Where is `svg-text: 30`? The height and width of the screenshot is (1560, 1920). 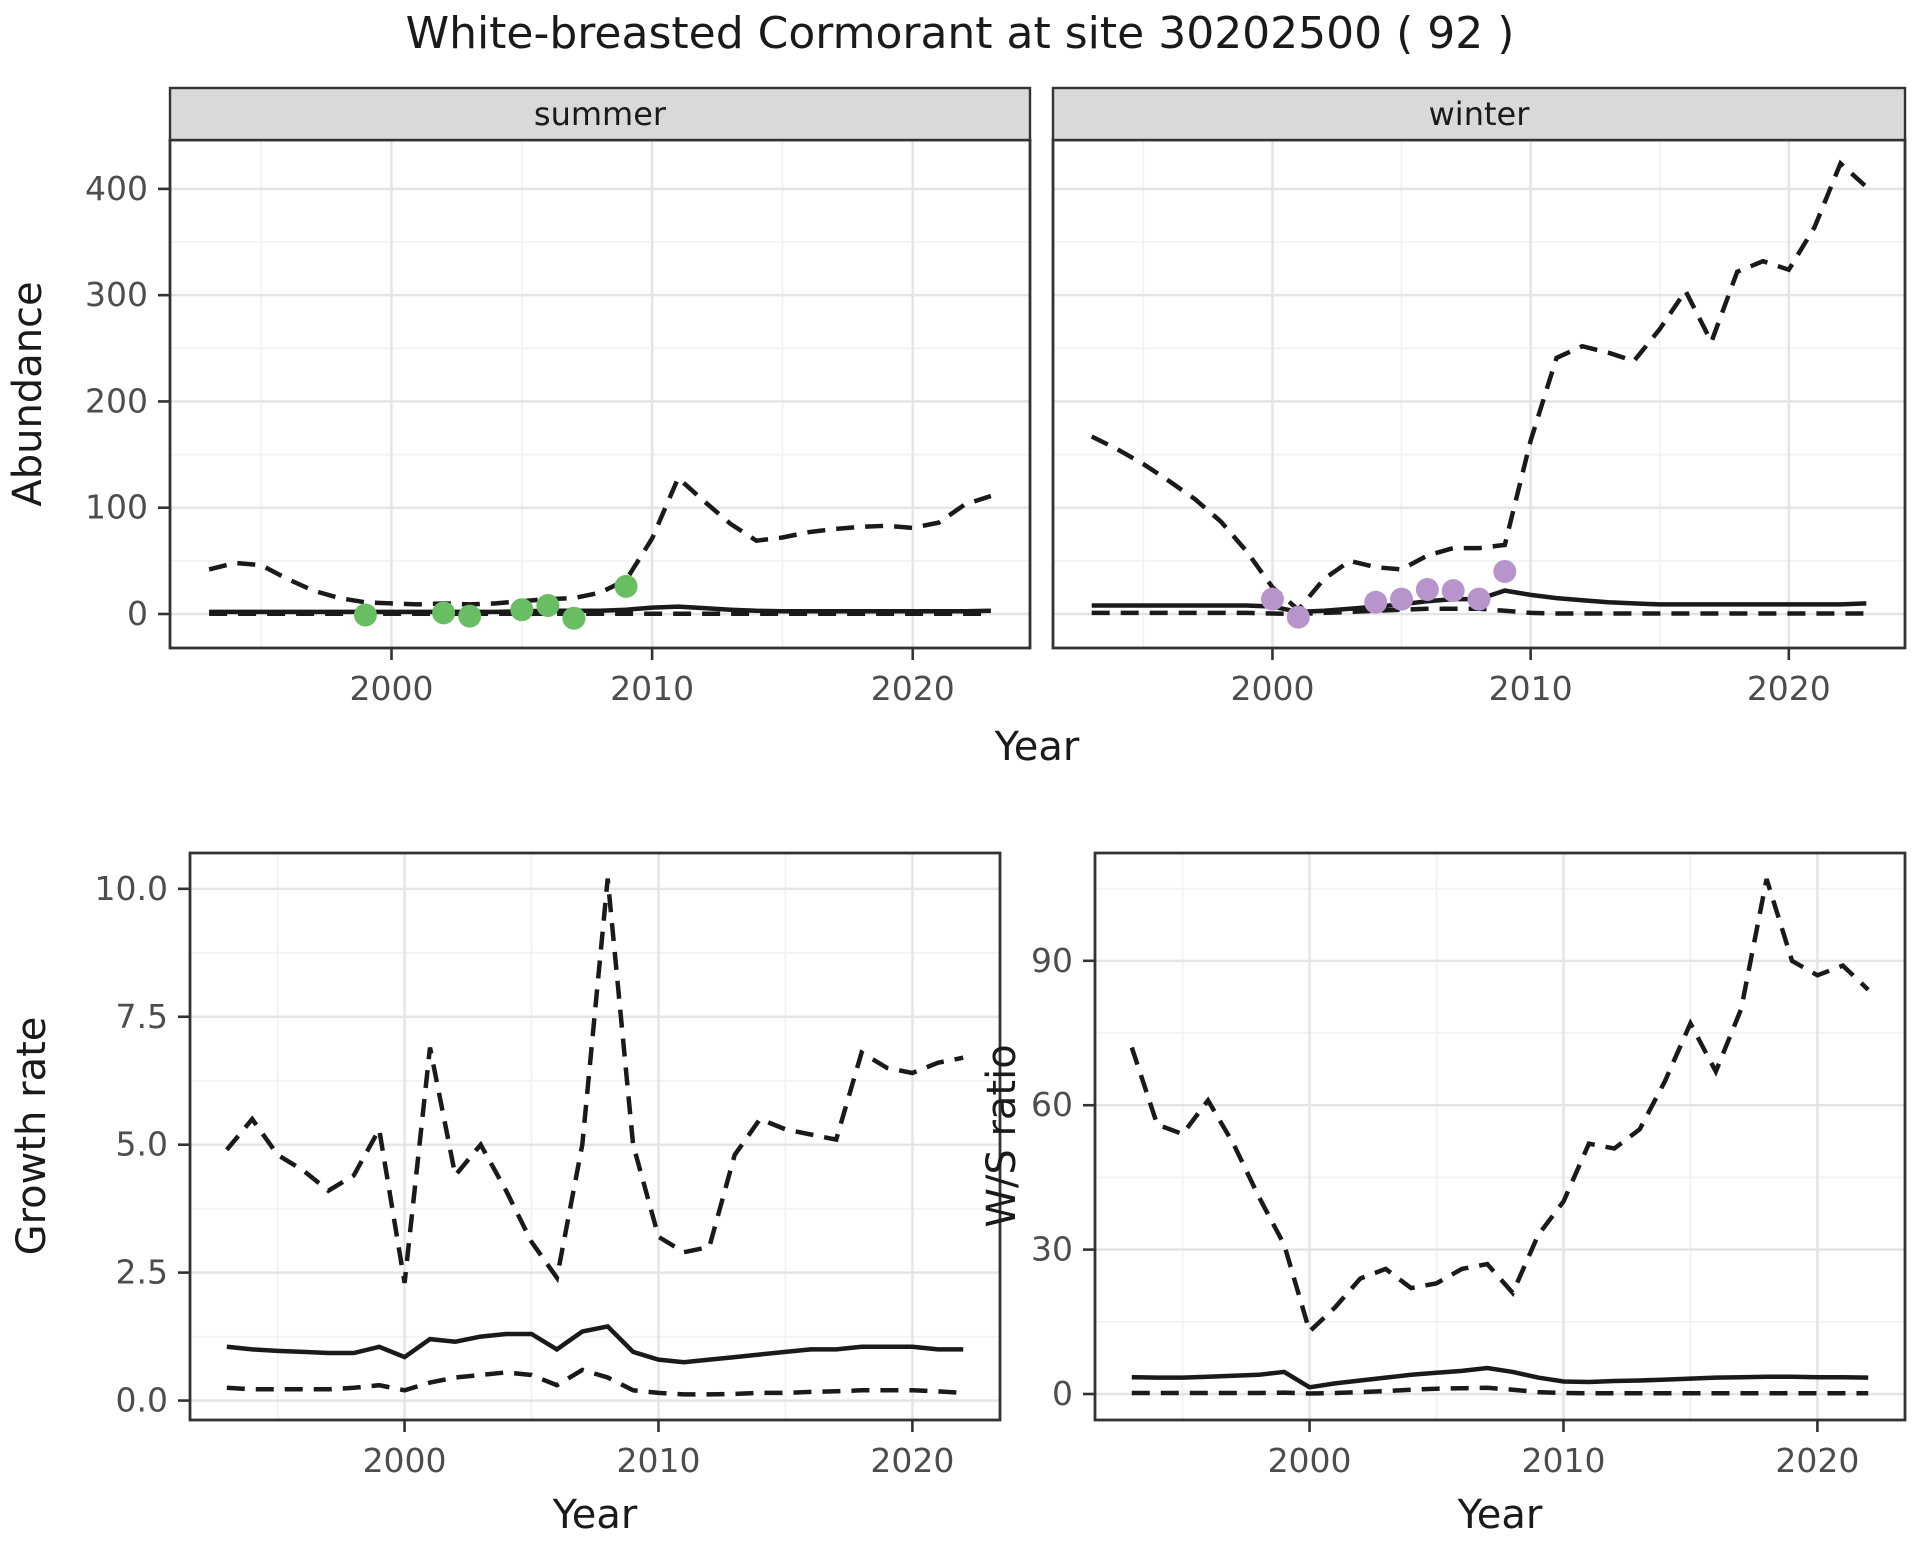 svg-text: 30 is located at coordinates (1052, 1249).